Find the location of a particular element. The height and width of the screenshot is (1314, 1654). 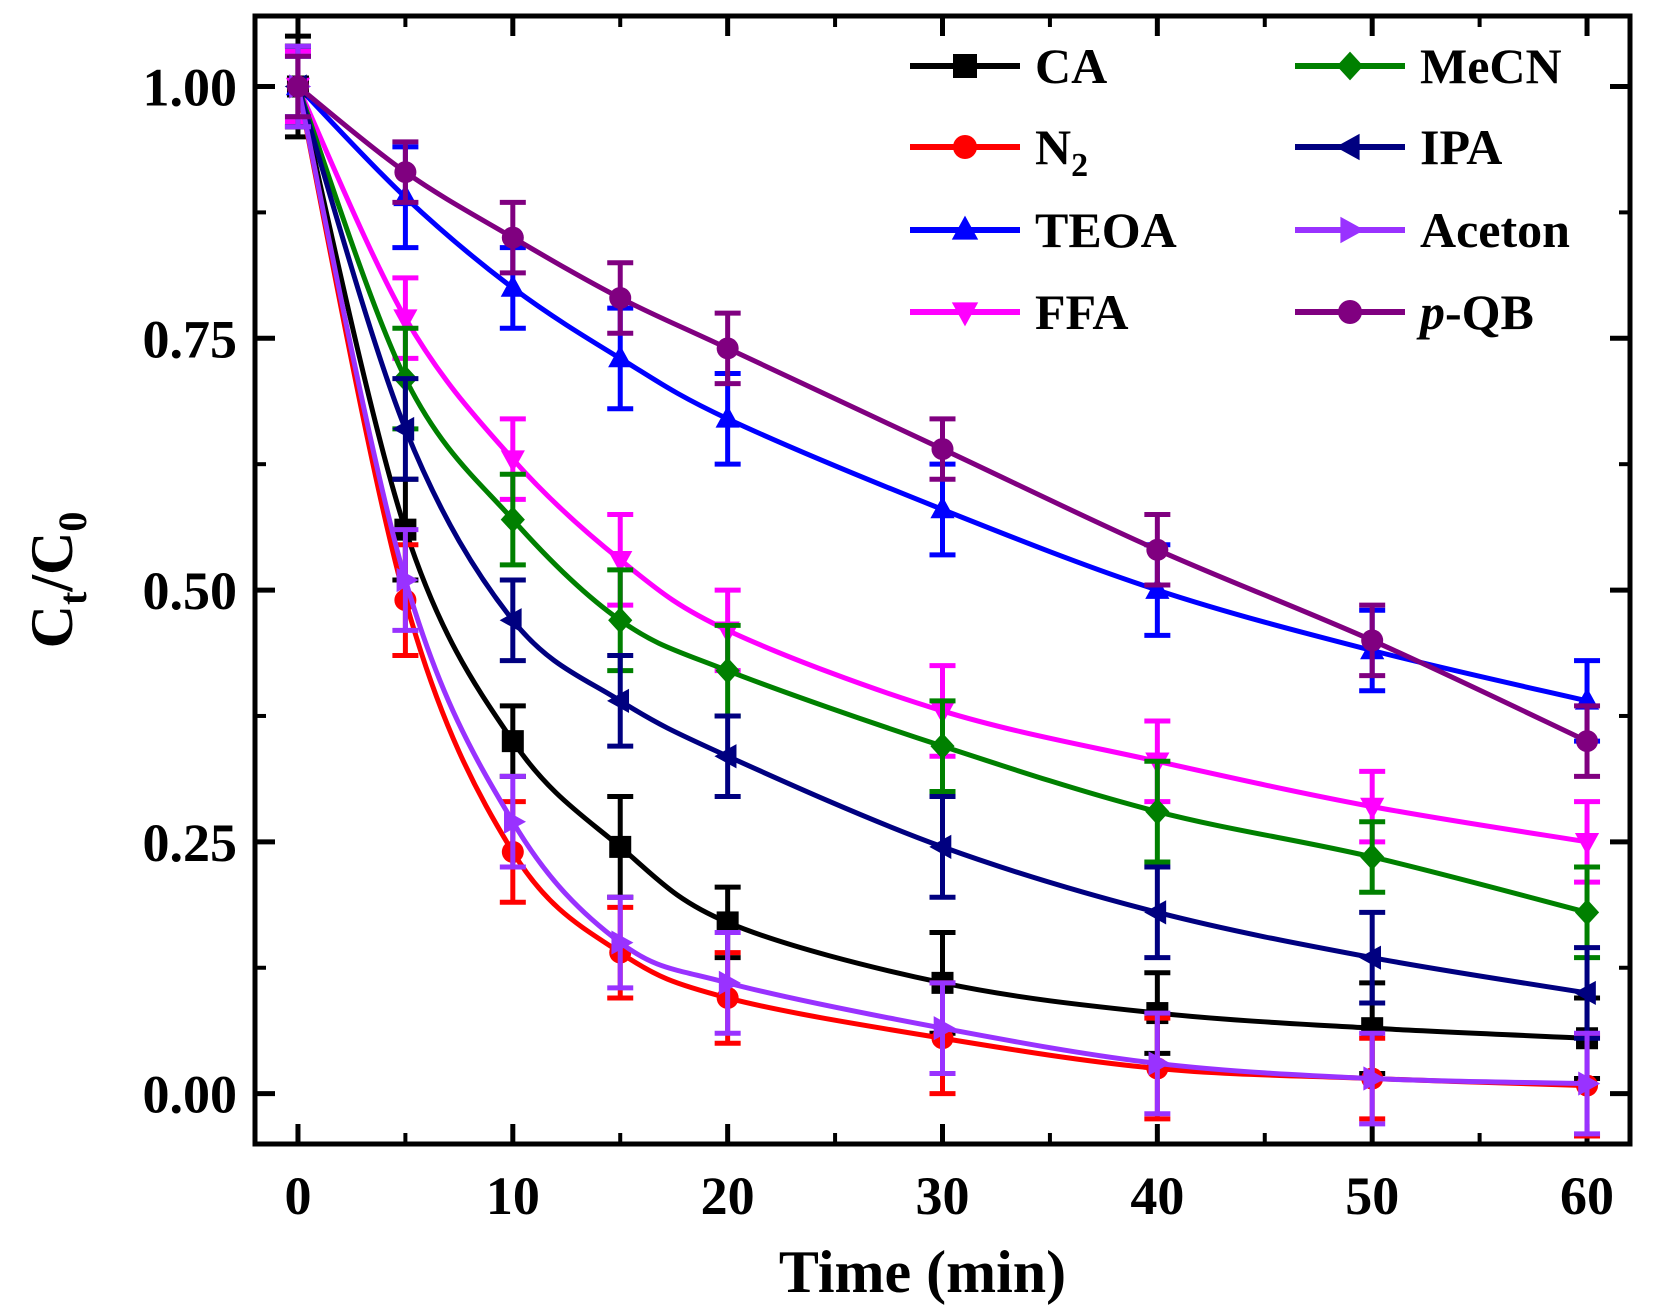

x-tick-label: 10 is located at coordinates (513, 1196).